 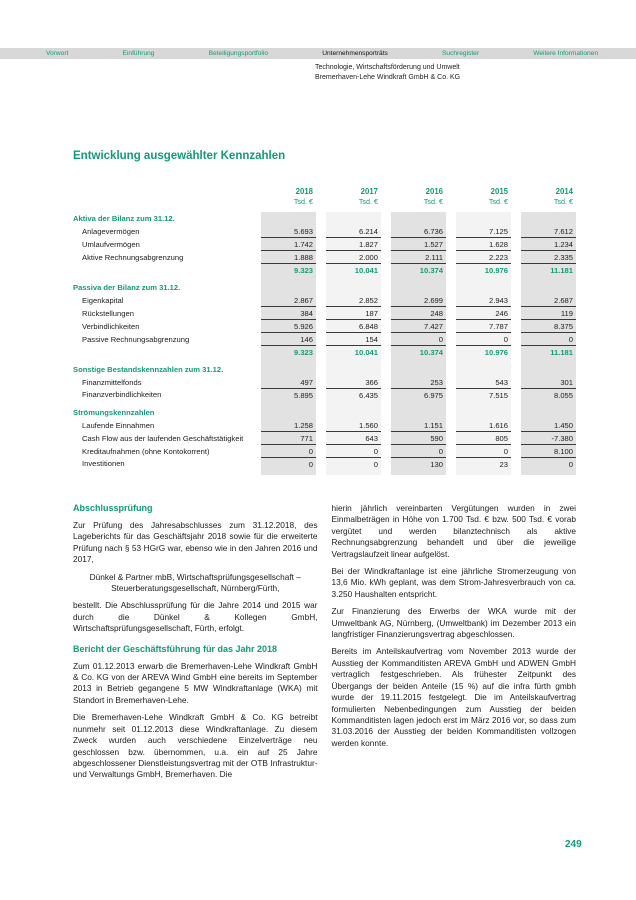 I want to click on cell-value: 2.852, so click(x=353, y=300).